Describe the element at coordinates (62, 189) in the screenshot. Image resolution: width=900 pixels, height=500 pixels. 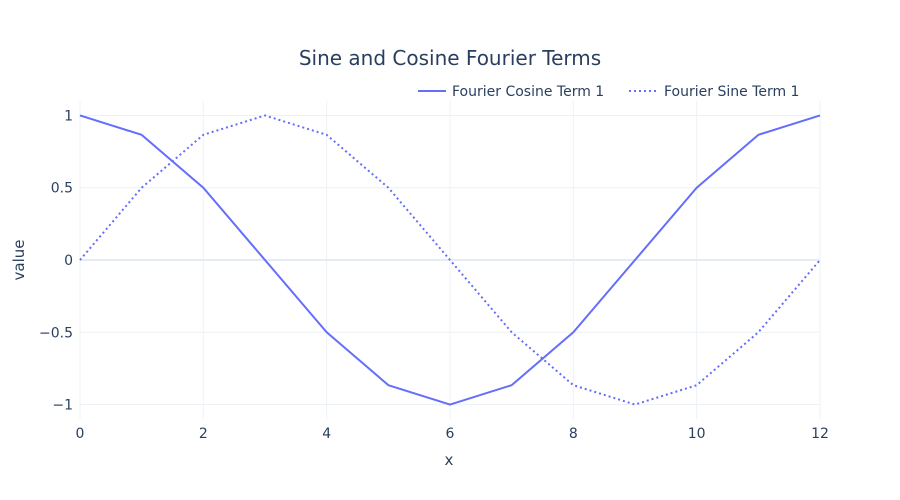
I see `y-tick-label: 0.5` at that location.